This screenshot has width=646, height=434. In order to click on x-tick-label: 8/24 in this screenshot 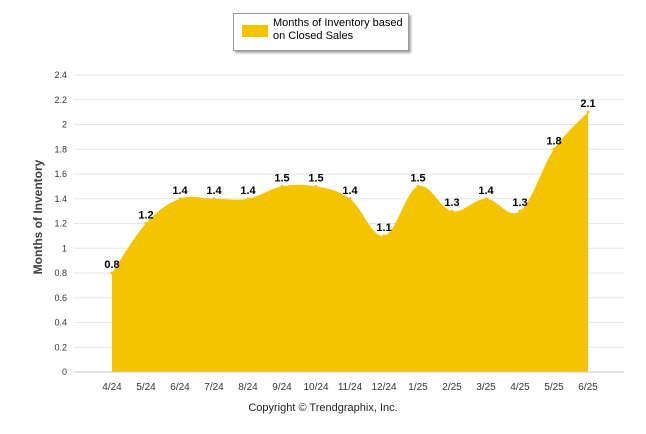, I will do `click(248, 387)`.